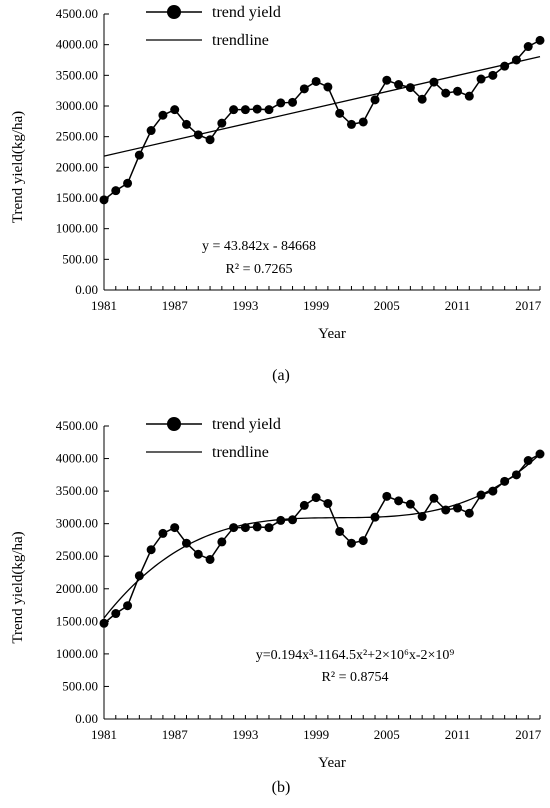 Image resolution: width=550 pixels, height=808 pixels. I want to click on y-tick-label: 4000.00, so click(77, 458).